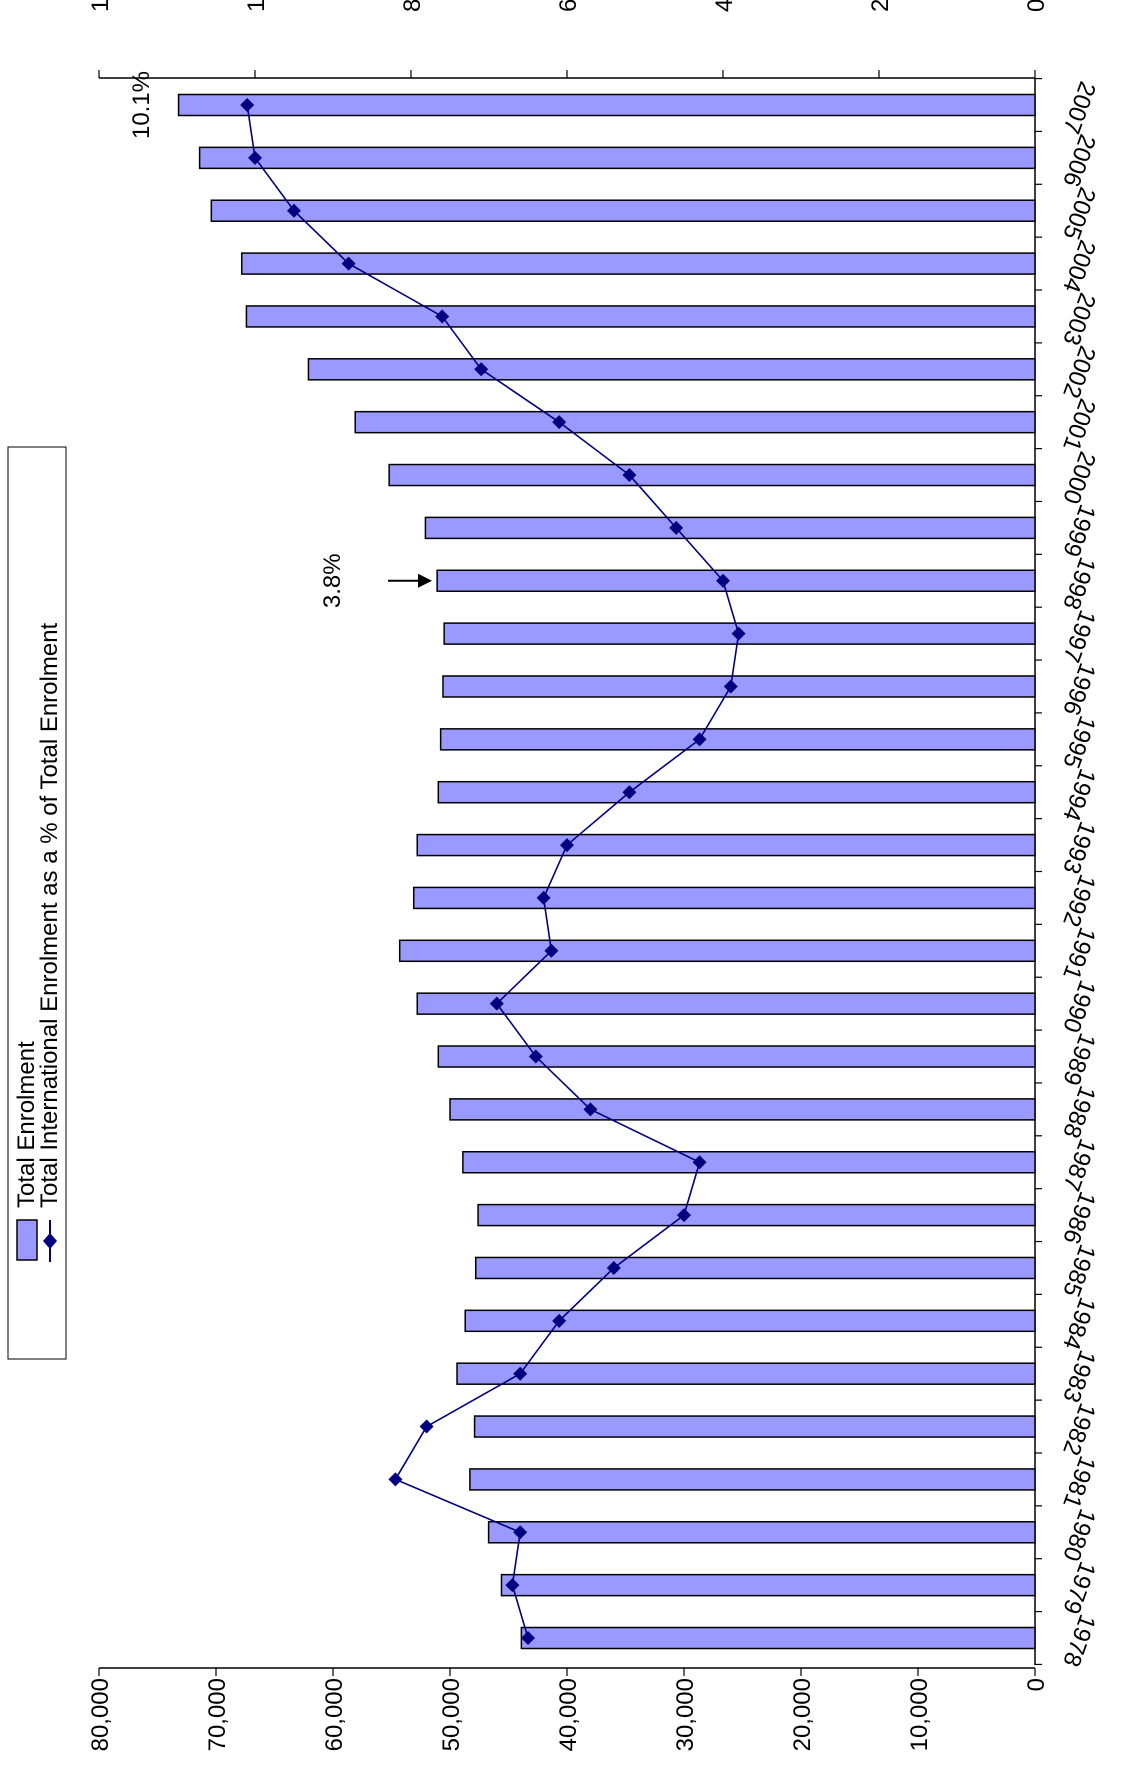 The width and height of the screenshot is (1130, 1779). Describe the element at coordinates (1079, 847) in the screenshot. I see `category-label-1993: 1993` at that location.